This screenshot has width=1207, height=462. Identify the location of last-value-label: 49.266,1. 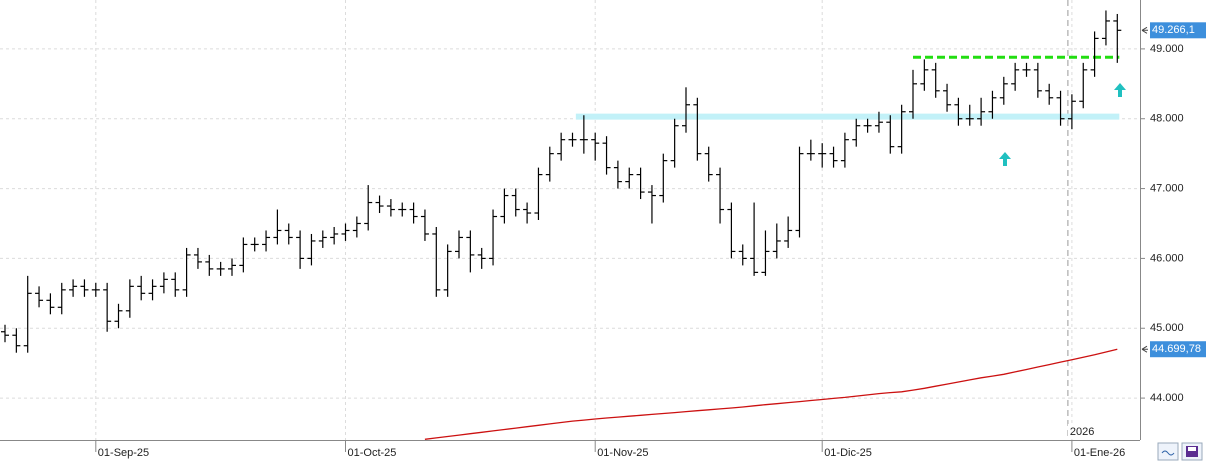
(1173, 30).